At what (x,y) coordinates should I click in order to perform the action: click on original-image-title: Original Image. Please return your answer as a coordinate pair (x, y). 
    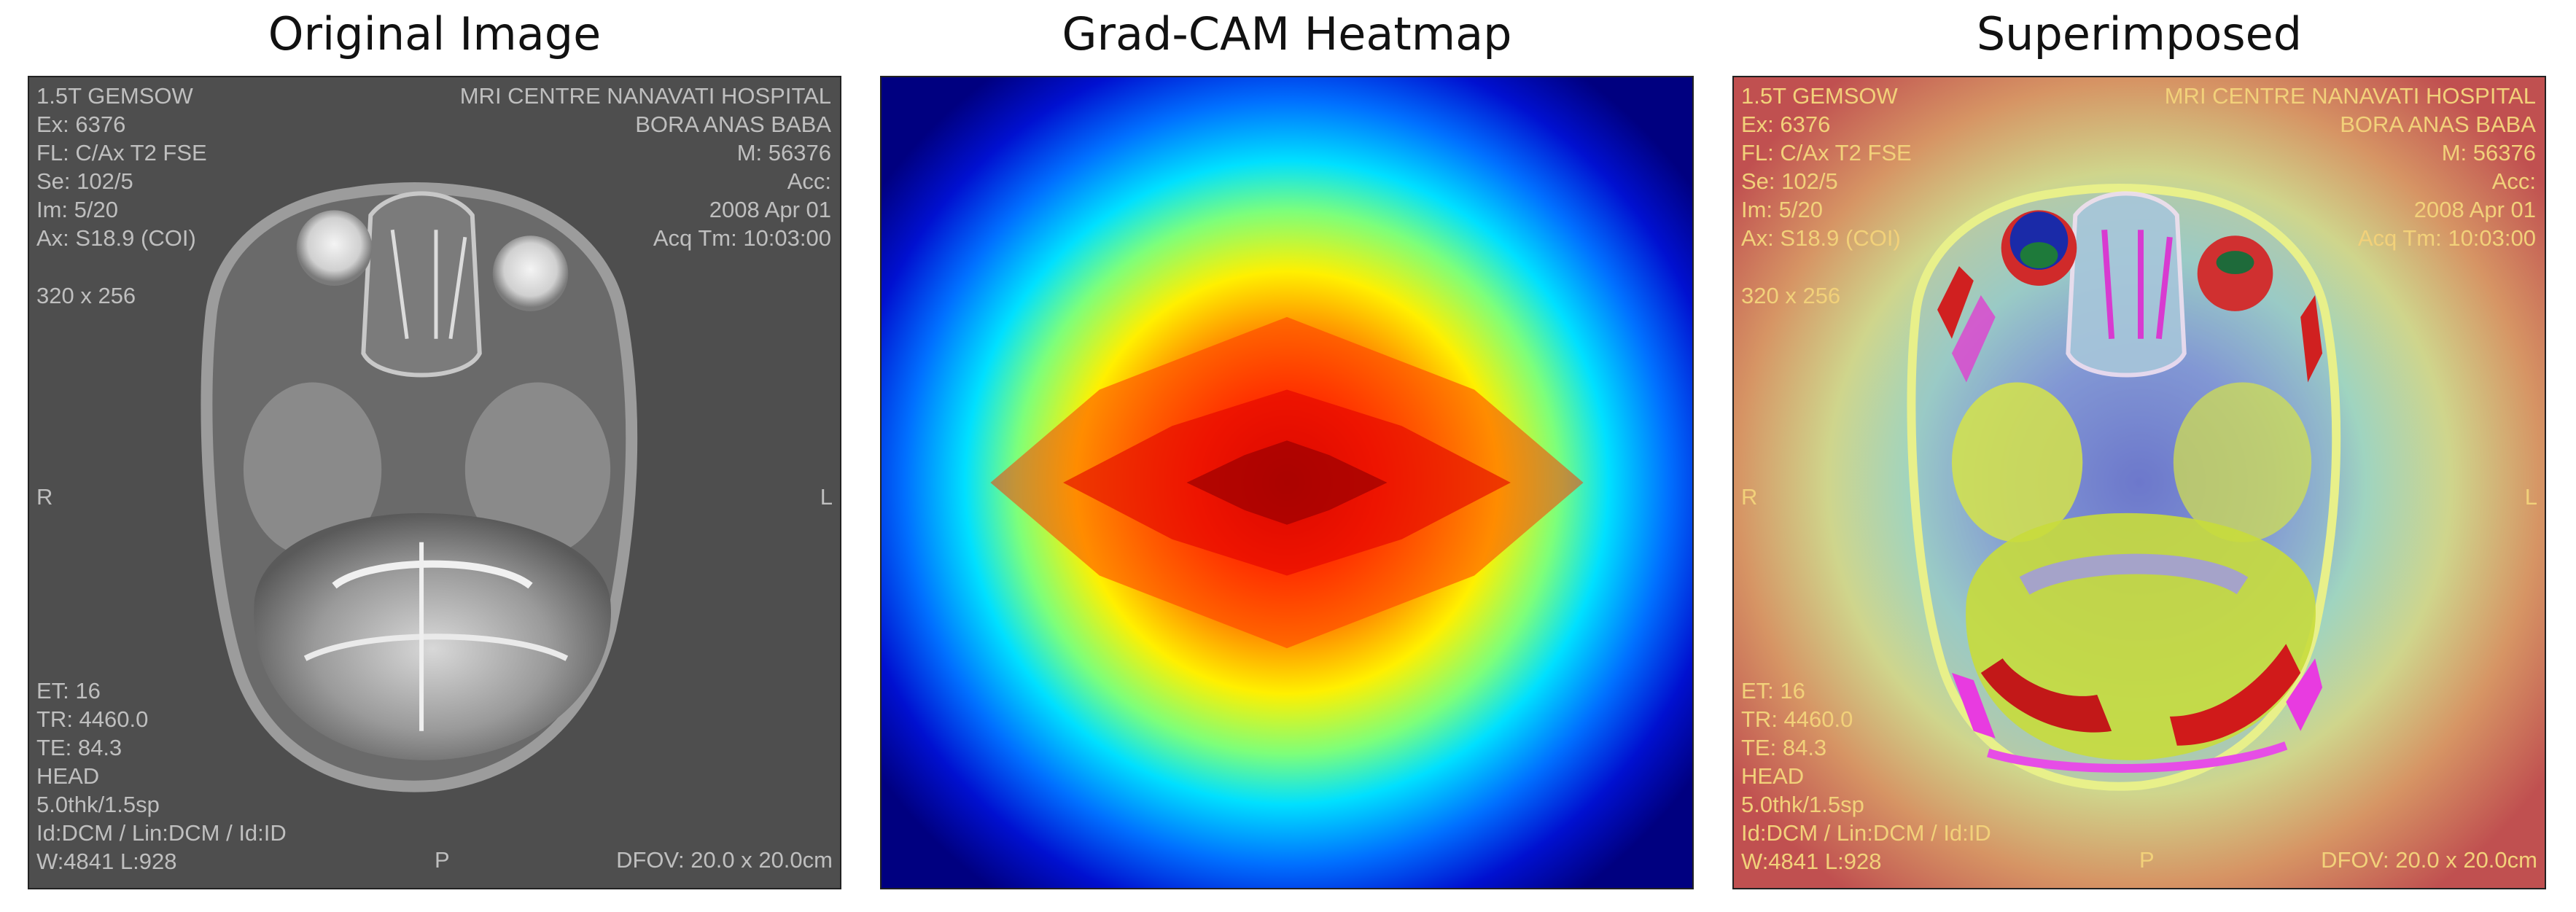
    Looking at the image, I should click on (435, 34).